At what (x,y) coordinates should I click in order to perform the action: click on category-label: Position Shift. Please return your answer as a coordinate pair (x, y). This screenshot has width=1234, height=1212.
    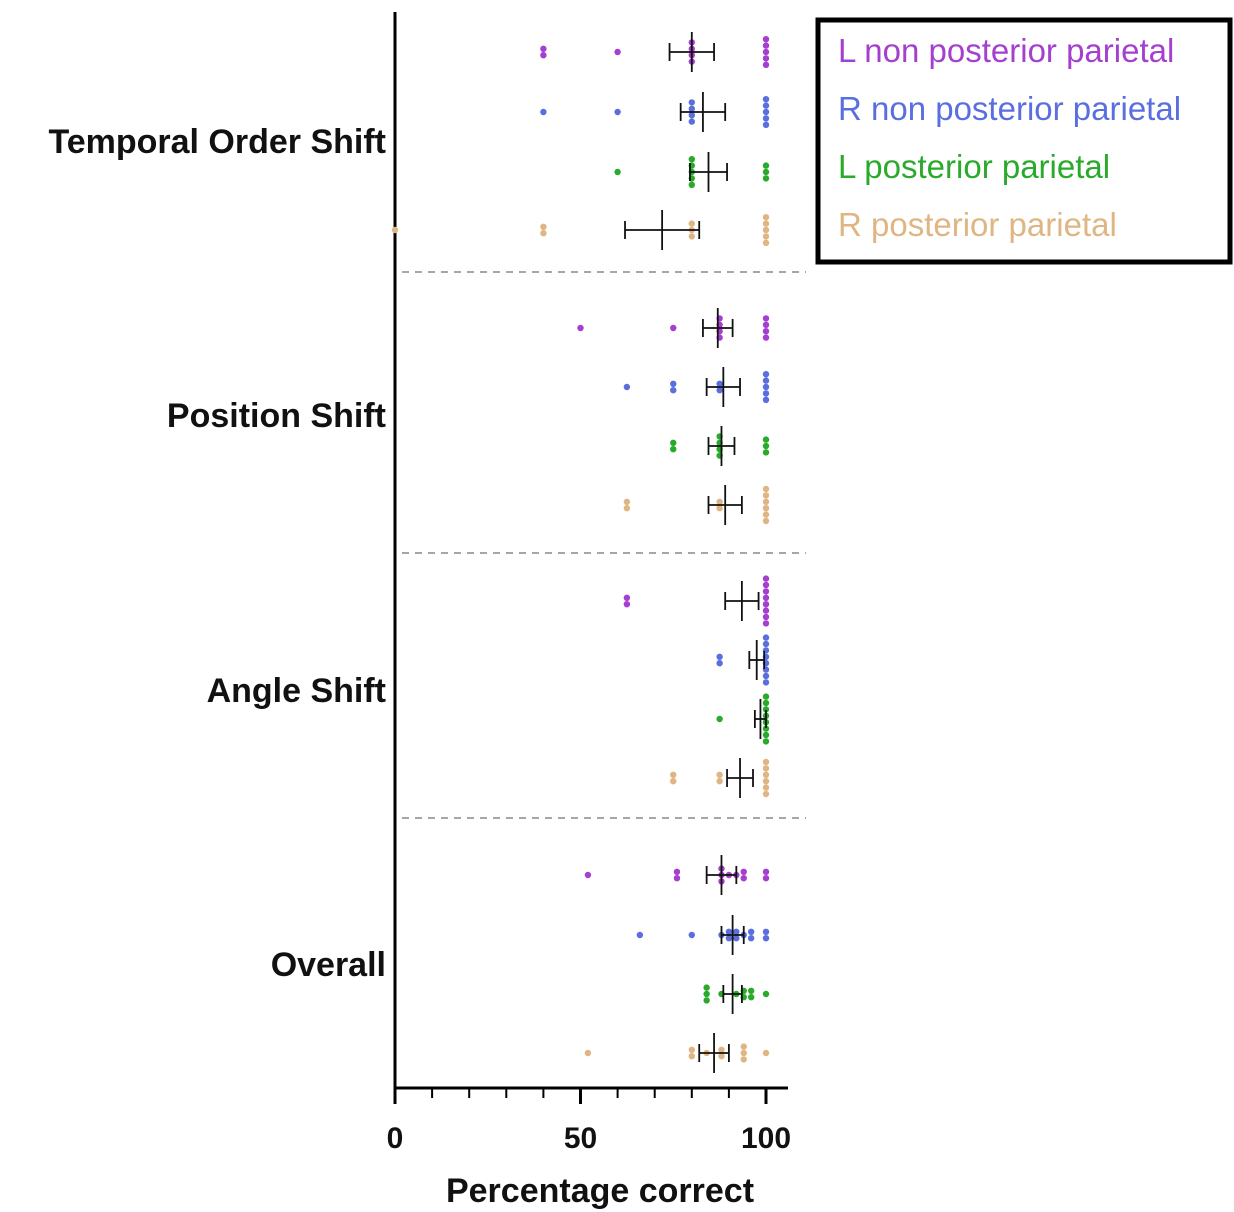
    Looking at the image, I should click on (276, 416).